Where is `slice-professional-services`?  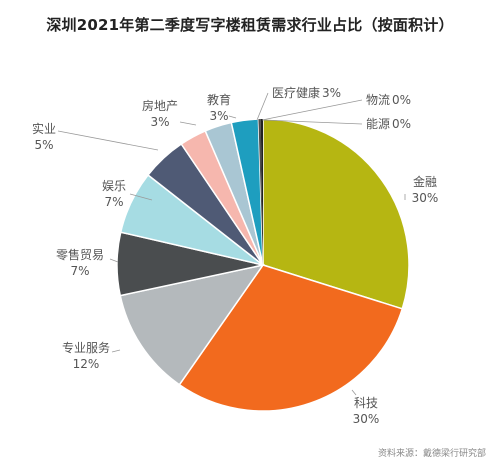 slice-professional-services is located at coordinates (192, 324).